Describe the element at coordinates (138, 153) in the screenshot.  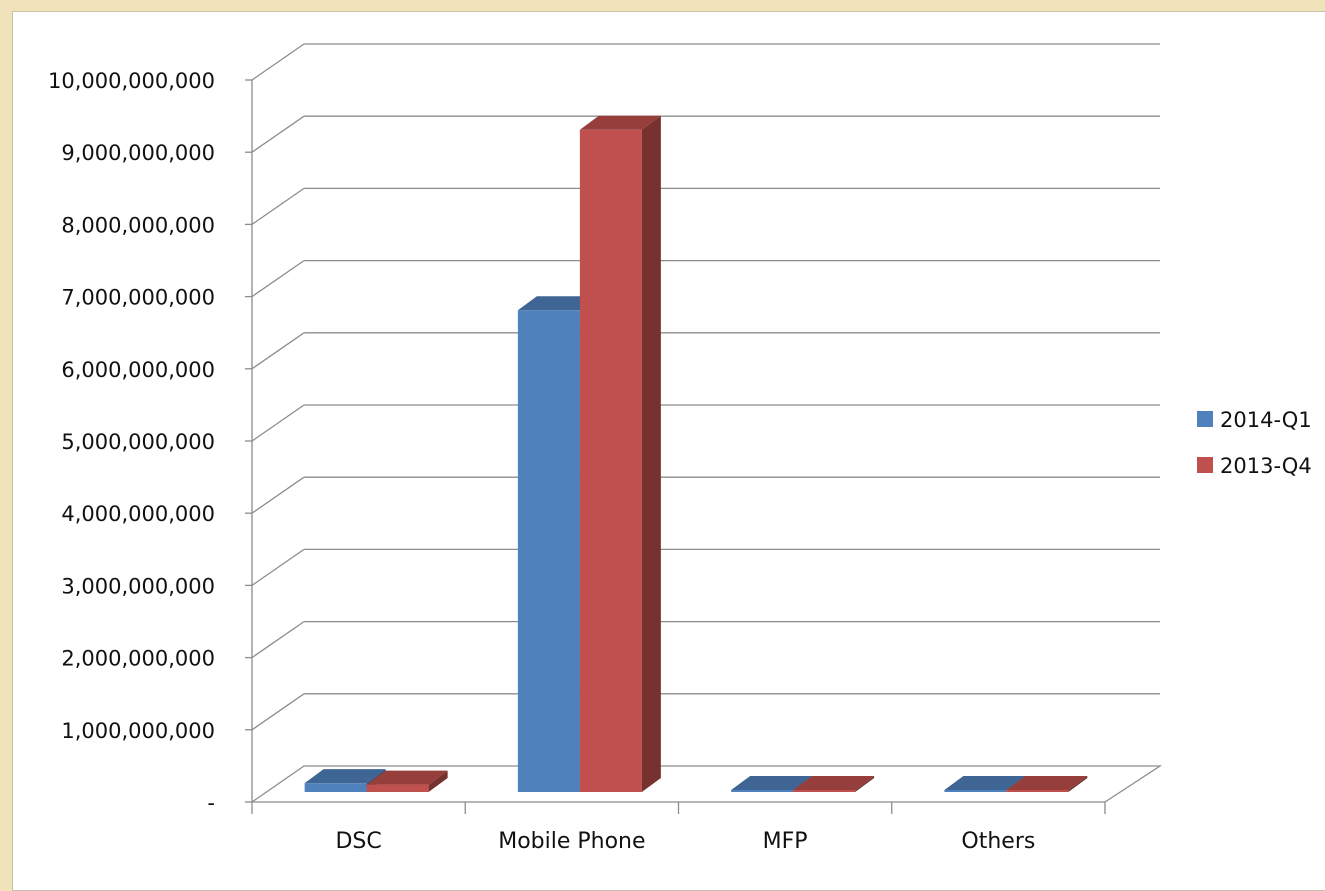
I see `y-tick-label: 9,000,000,000` at that location.